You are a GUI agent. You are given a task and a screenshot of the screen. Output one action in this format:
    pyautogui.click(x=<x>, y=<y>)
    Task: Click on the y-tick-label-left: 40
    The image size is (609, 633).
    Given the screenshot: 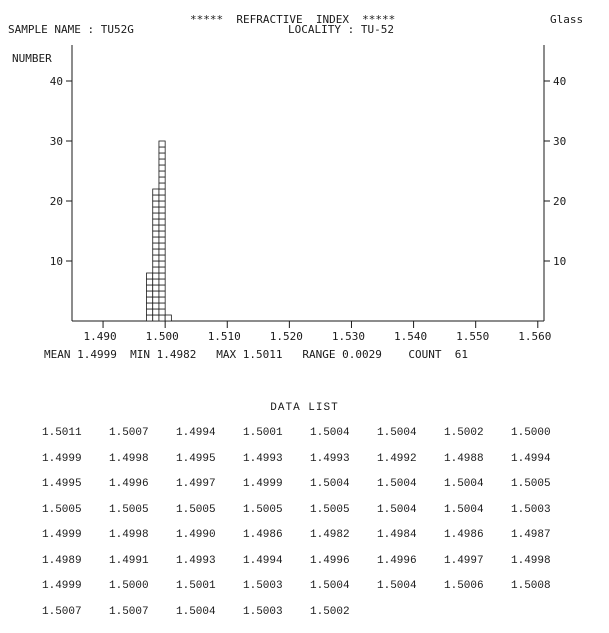 What is the action you would take?
    pyautogui.click(x=56, y=81)
    